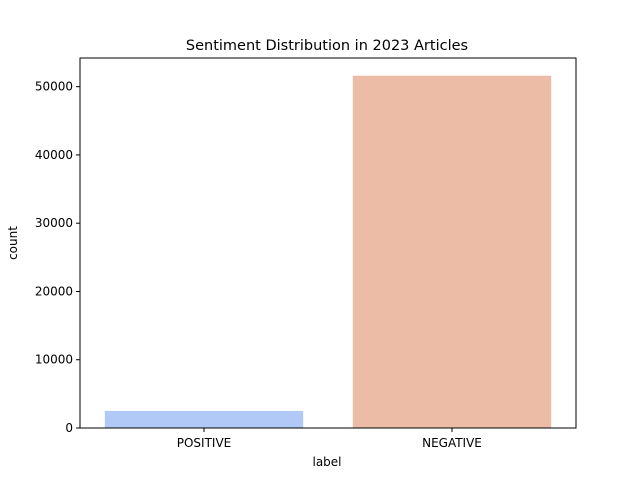 This screenshot has height=480, width=640. What do you see at coordinates (54, 360) in the screenshot?
I see `y-tick-label: 10000` at bounding box center [54, 360].